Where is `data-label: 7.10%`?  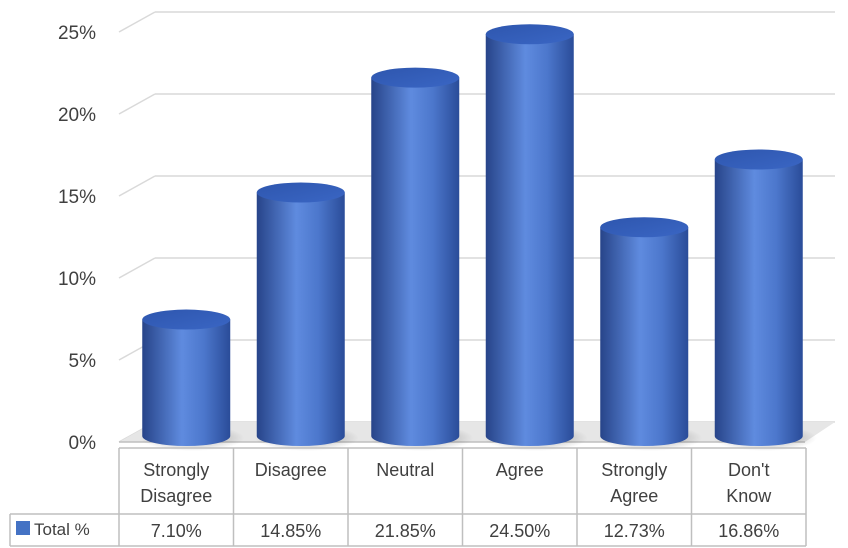
data-label: 7.10% is located at coordinates (176, 531).